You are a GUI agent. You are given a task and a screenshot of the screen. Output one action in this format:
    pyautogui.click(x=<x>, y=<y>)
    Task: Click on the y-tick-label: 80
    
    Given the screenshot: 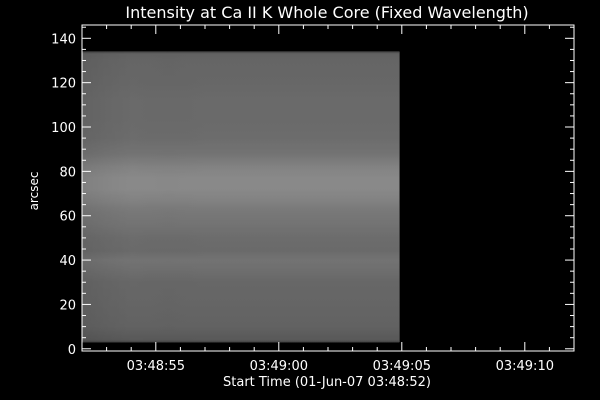 What is the action you would take?
    pyautogui.click(x=67, y=172)
    